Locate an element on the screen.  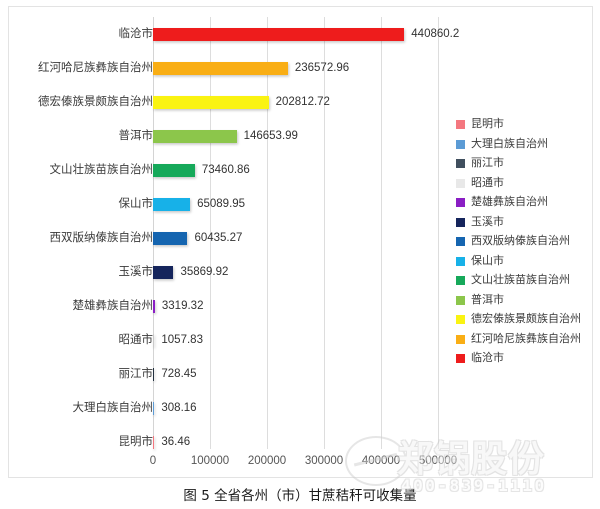
bar-row: 保山市 65089.95 is located at coordinates (228, 204).